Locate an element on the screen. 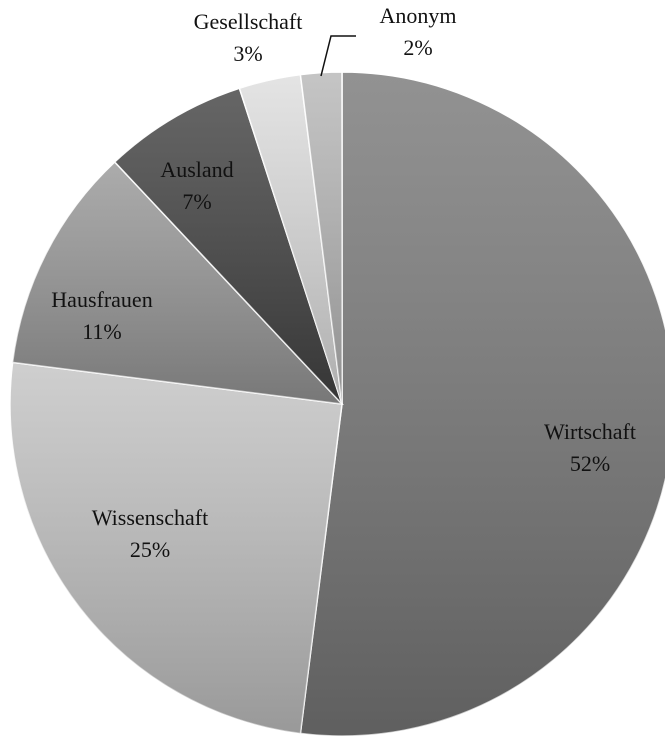 The width and height of the screenshot is (665, 737). value-label: 52% is located at coordinates (590, 463).